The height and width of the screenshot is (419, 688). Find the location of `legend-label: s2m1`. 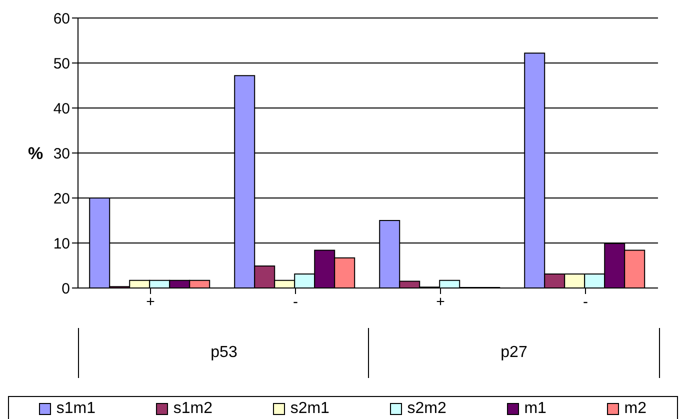

legend-label: s2m1 is located at coordinates (310, 409).